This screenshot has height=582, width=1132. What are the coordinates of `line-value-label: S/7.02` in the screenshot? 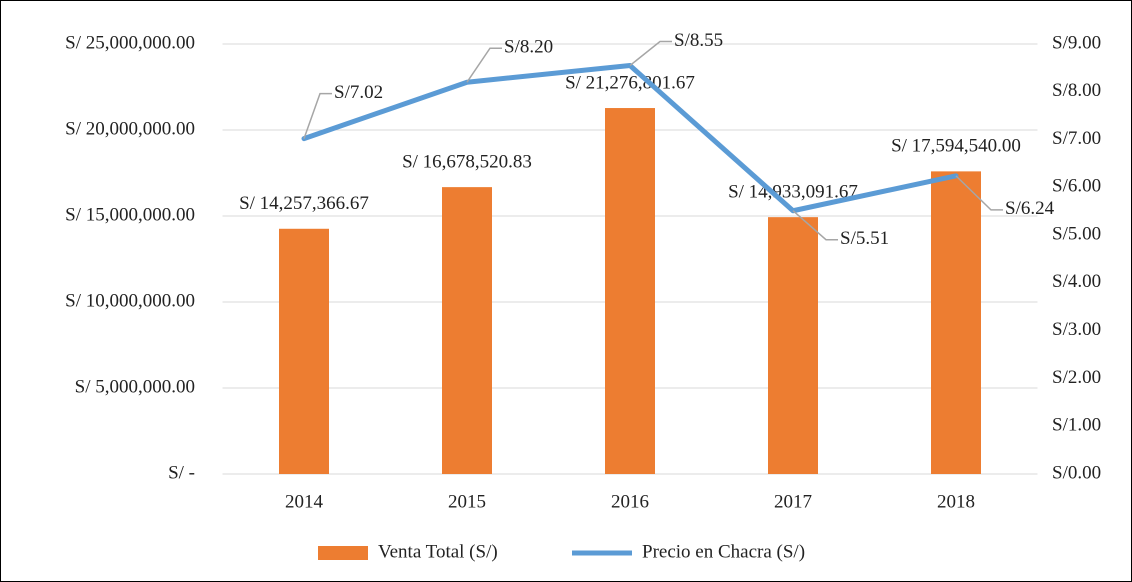 It's located at (358, 92).